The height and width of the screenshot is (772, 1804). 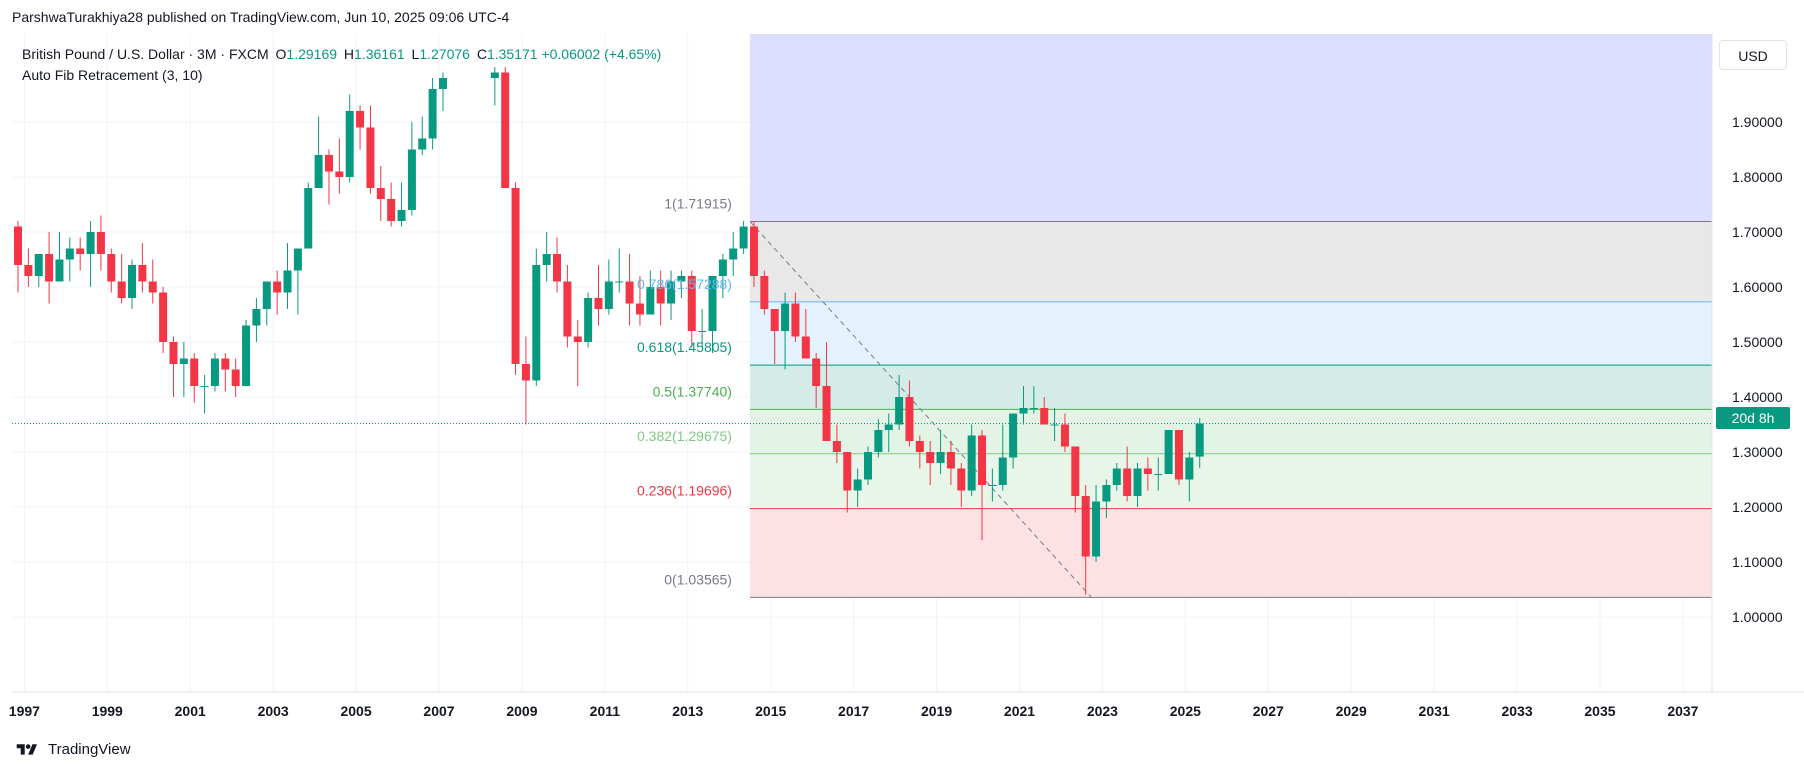 I want to click on time-tick-label: 2031, so click(x=1434, y=711).